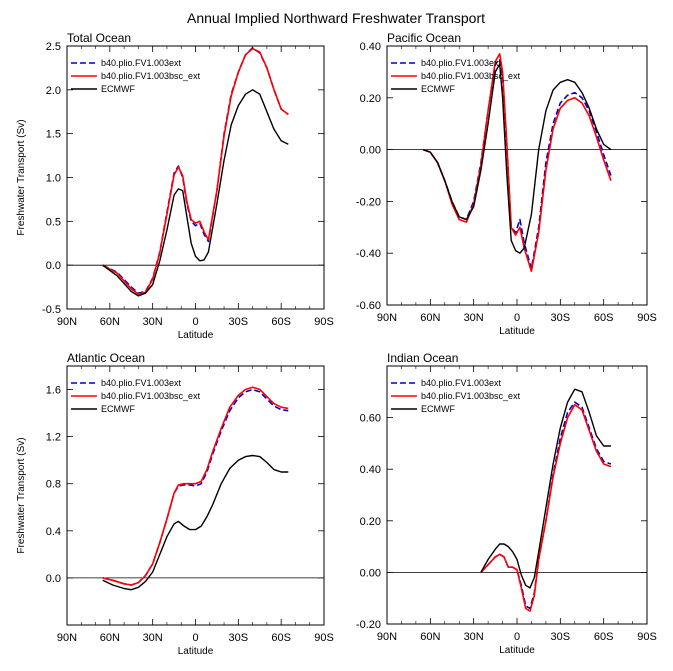 The width and height of the screenshot is (673, 671). What do you see at coordinates (368, 254) in the screenshot?
I see `y-tick-label: -0.40` at bounding box center [368, 254].